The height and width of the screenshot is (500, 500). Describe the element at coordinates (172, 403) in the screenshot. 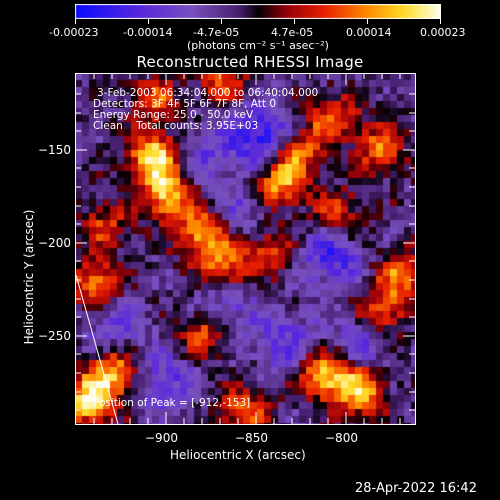

I see `peak-position-label: Position of Peak = [-912,-153]` at that location.